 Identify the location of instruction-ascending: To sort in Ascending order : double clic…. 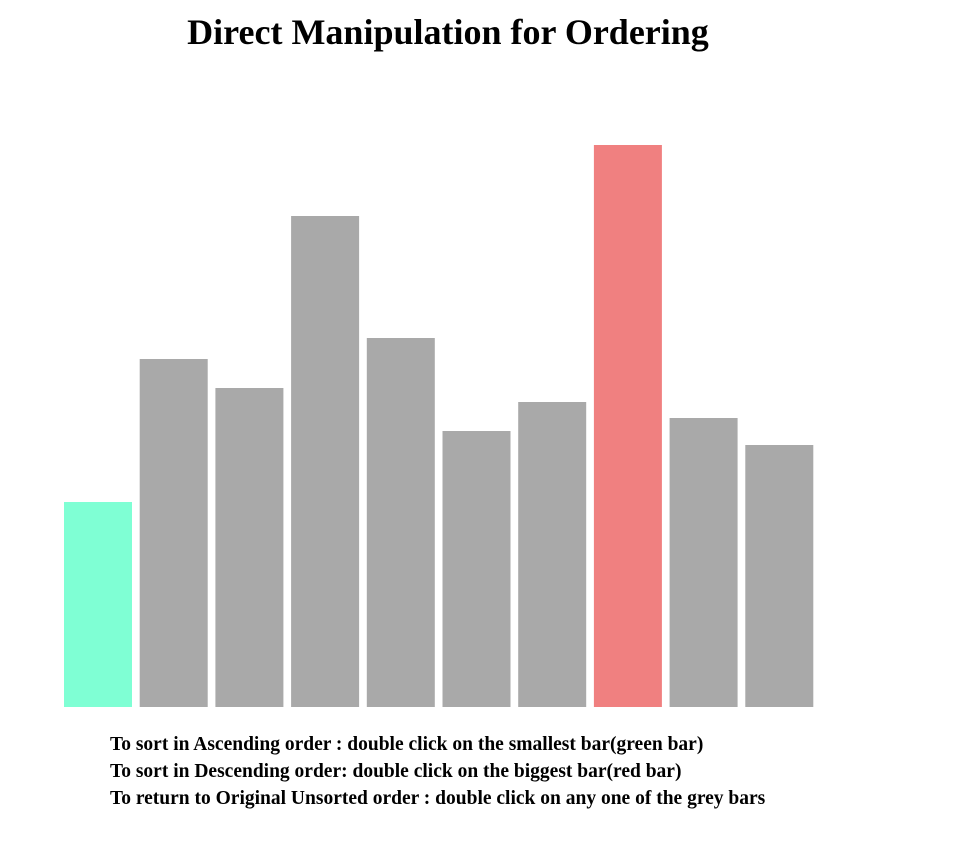
(407, 744).